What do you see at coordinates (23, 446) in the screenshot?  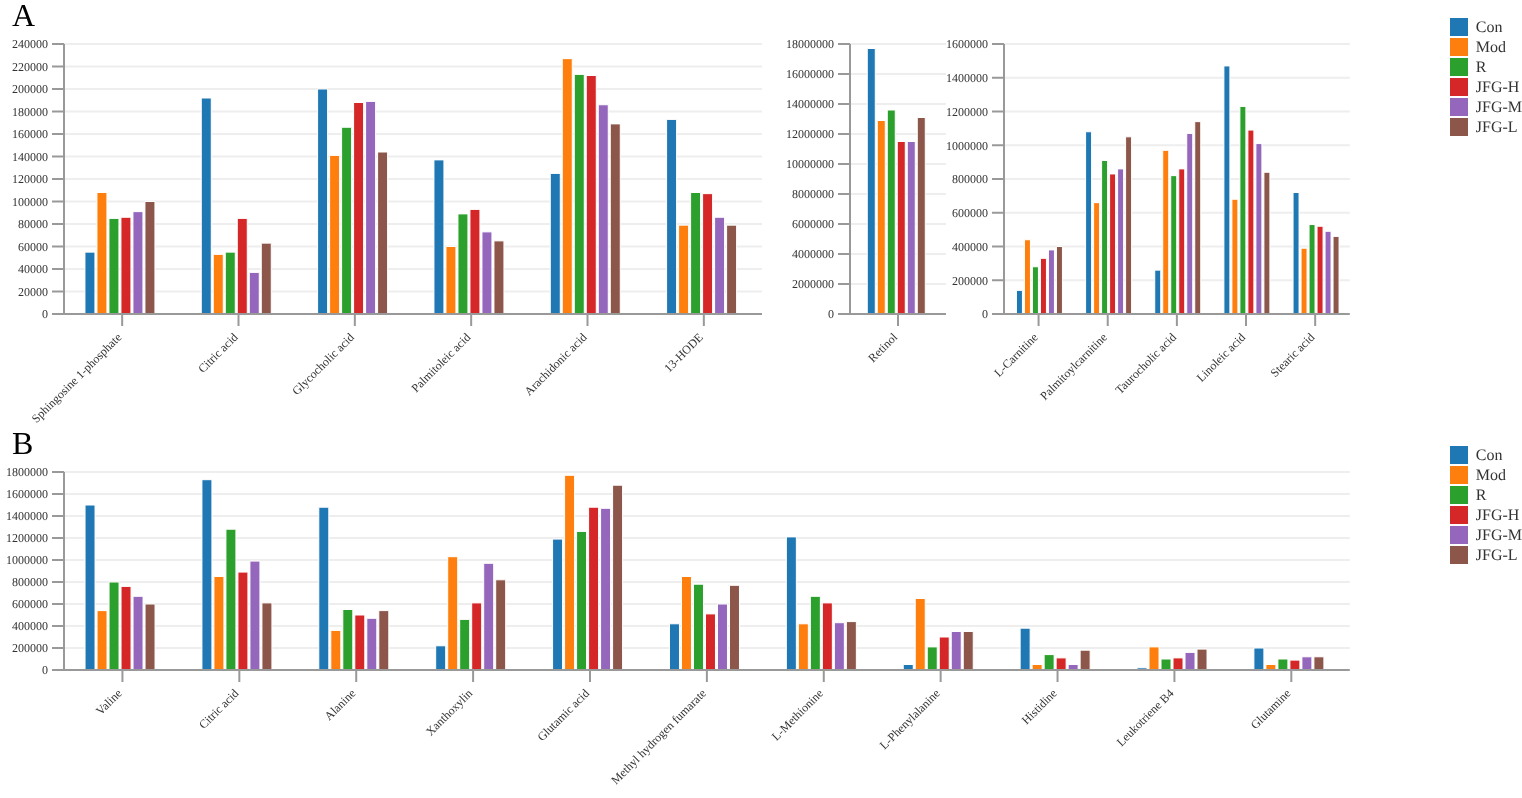 I see `chart-title: B` at bounding box center [23, 446].